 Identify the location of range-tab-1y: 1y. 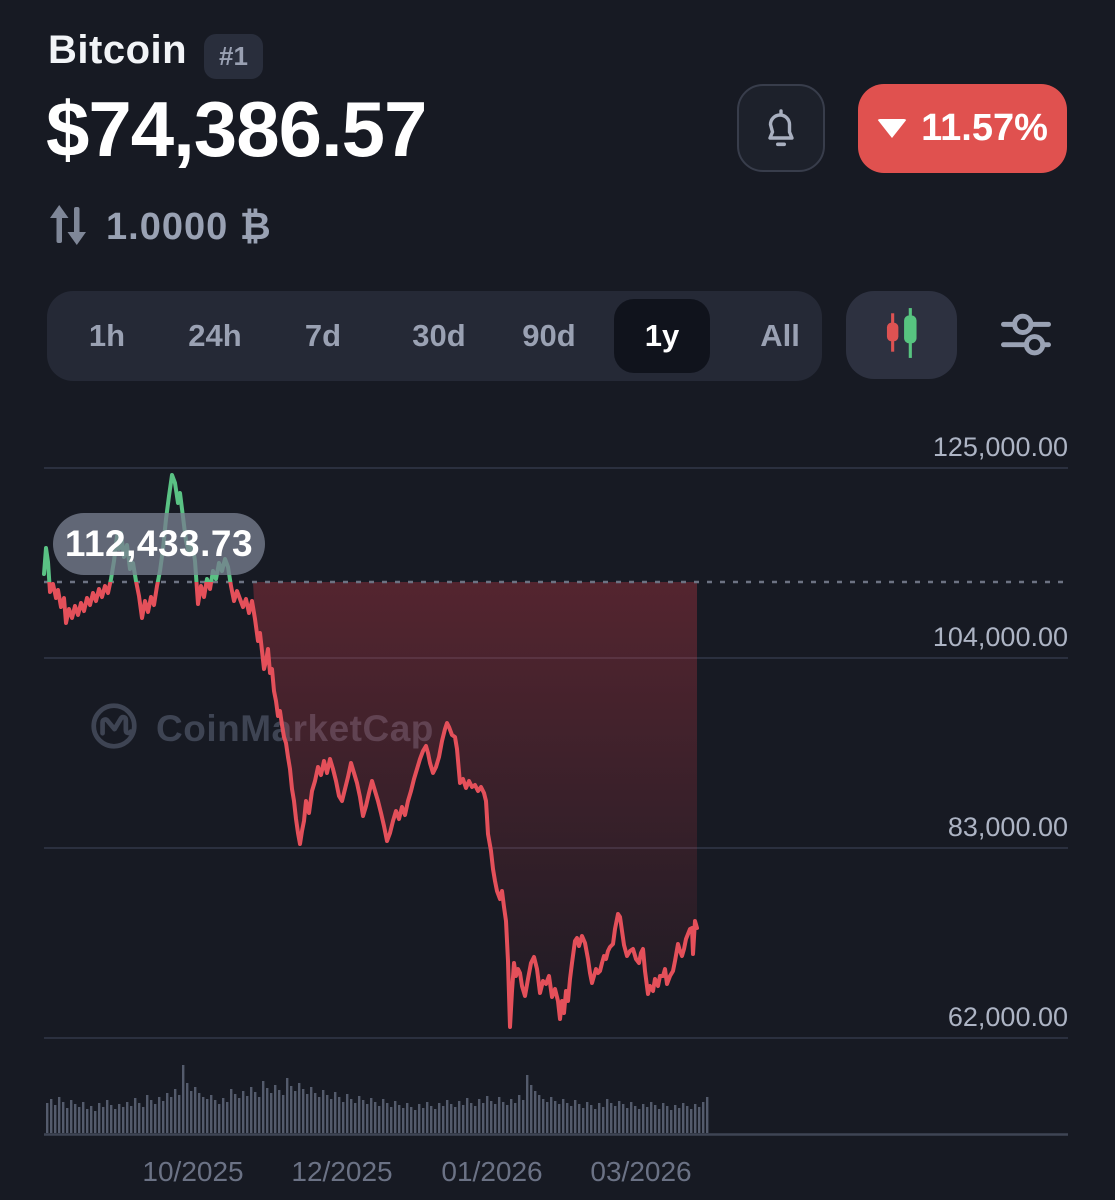
(662, 335).